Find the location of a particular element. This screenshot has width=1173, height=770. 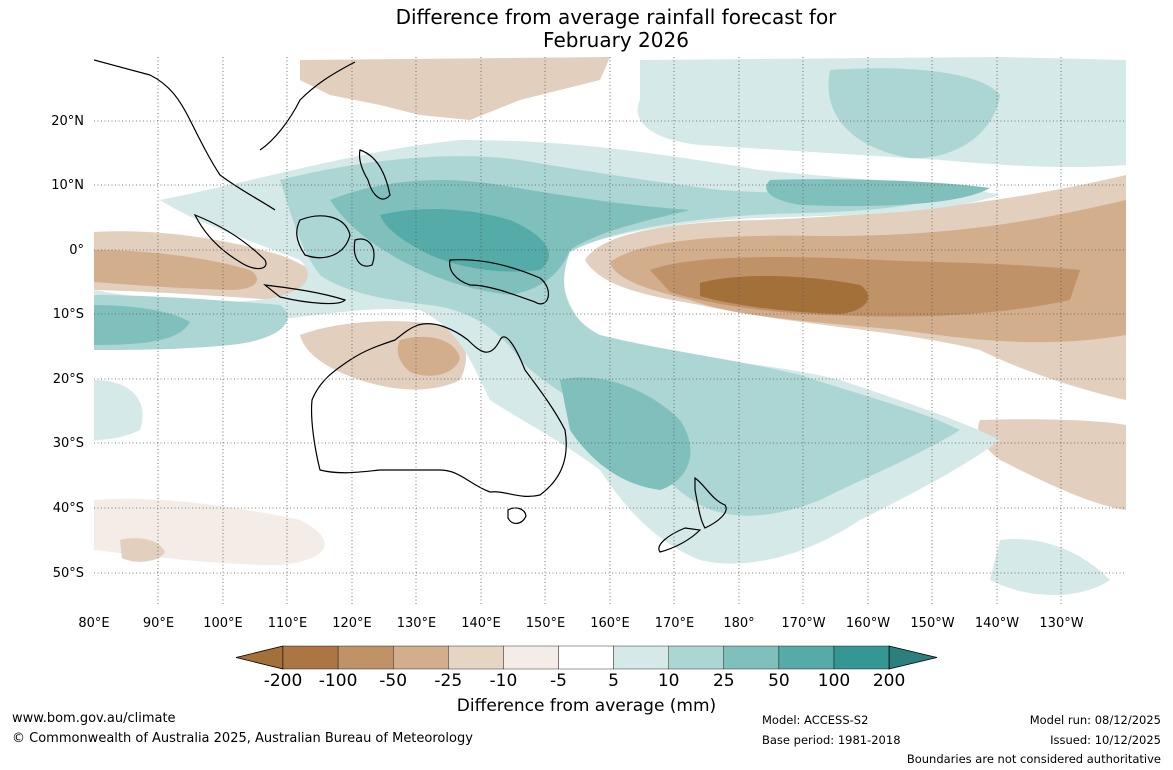

lon-label: 150°E is located at coordinates (546, 623).